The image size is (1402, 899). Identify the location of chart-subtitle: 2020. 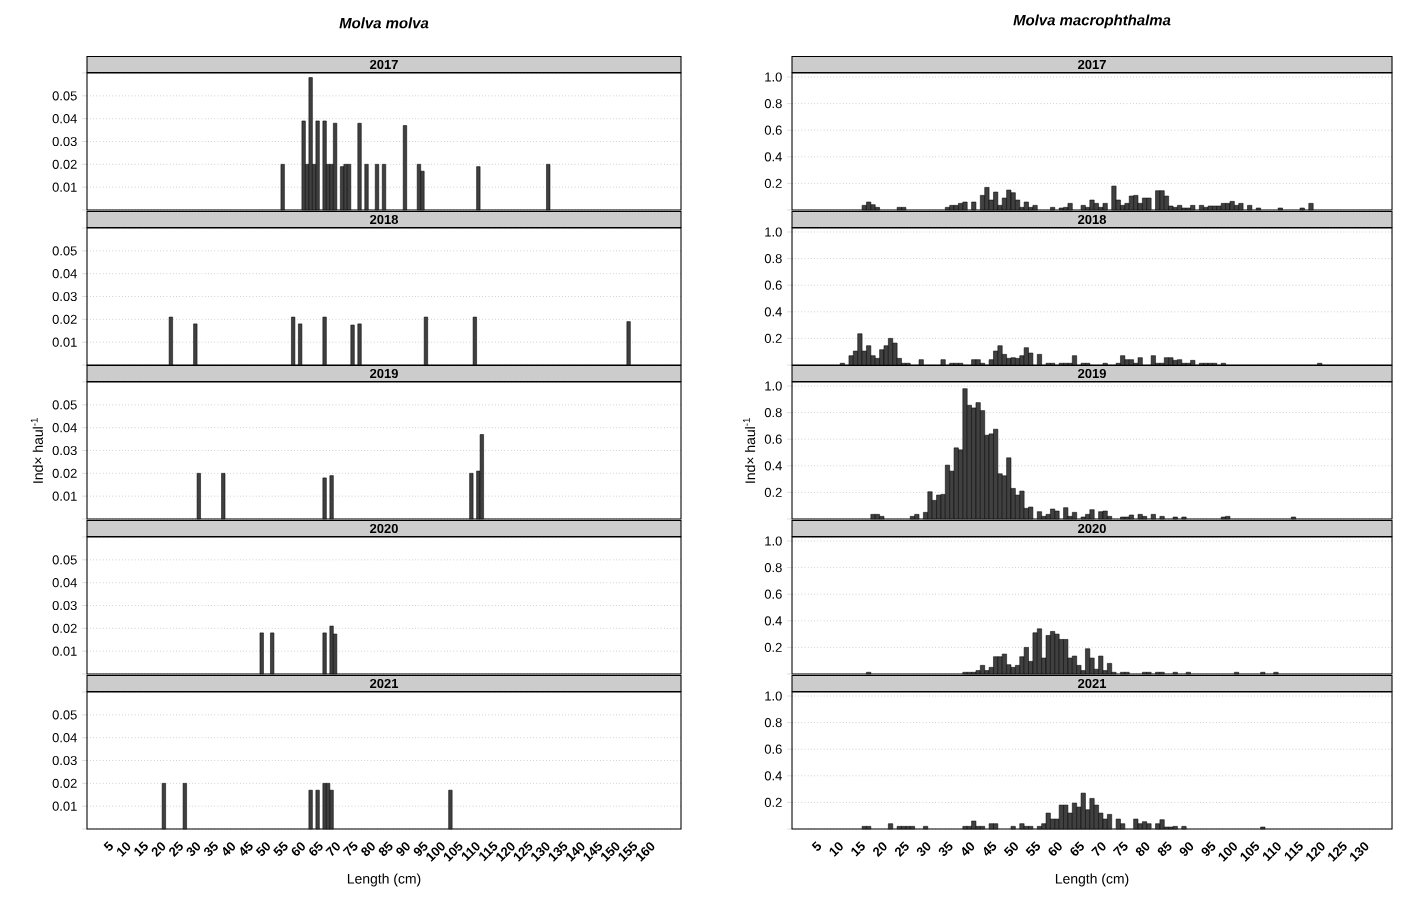
(384, 528).